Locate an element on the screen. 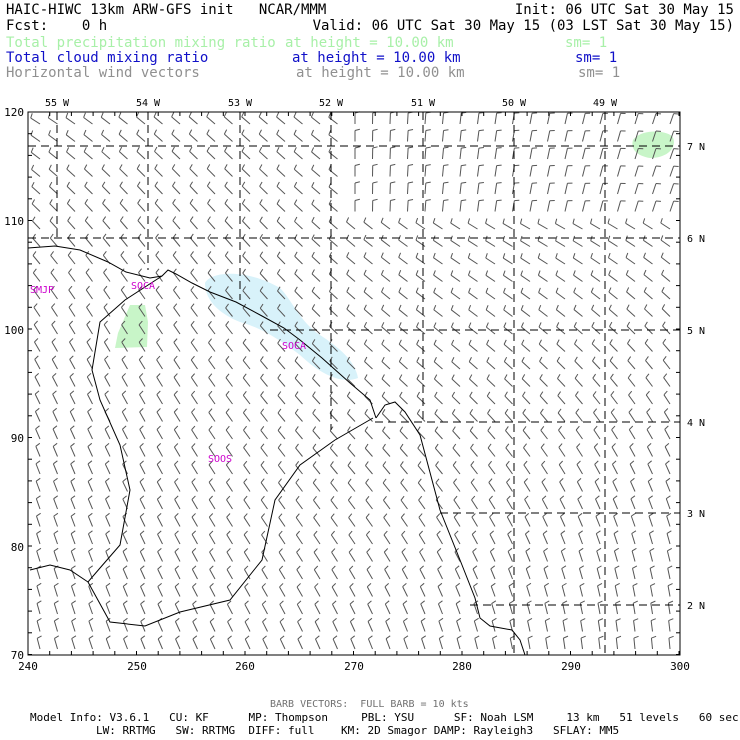 The width and height of the screenshot is (740, 740). lat-label: 7 N is located at coordinates (696, 147).